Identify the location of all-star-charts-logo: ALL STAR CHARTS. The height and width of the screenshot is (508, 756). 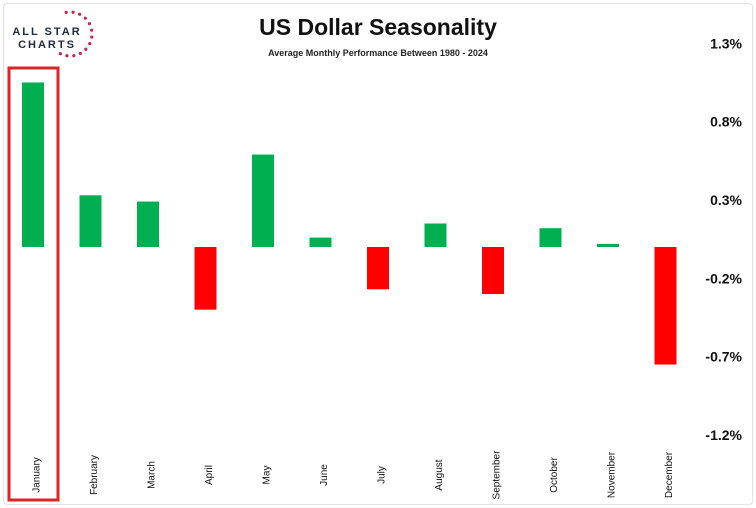
(47, 39).